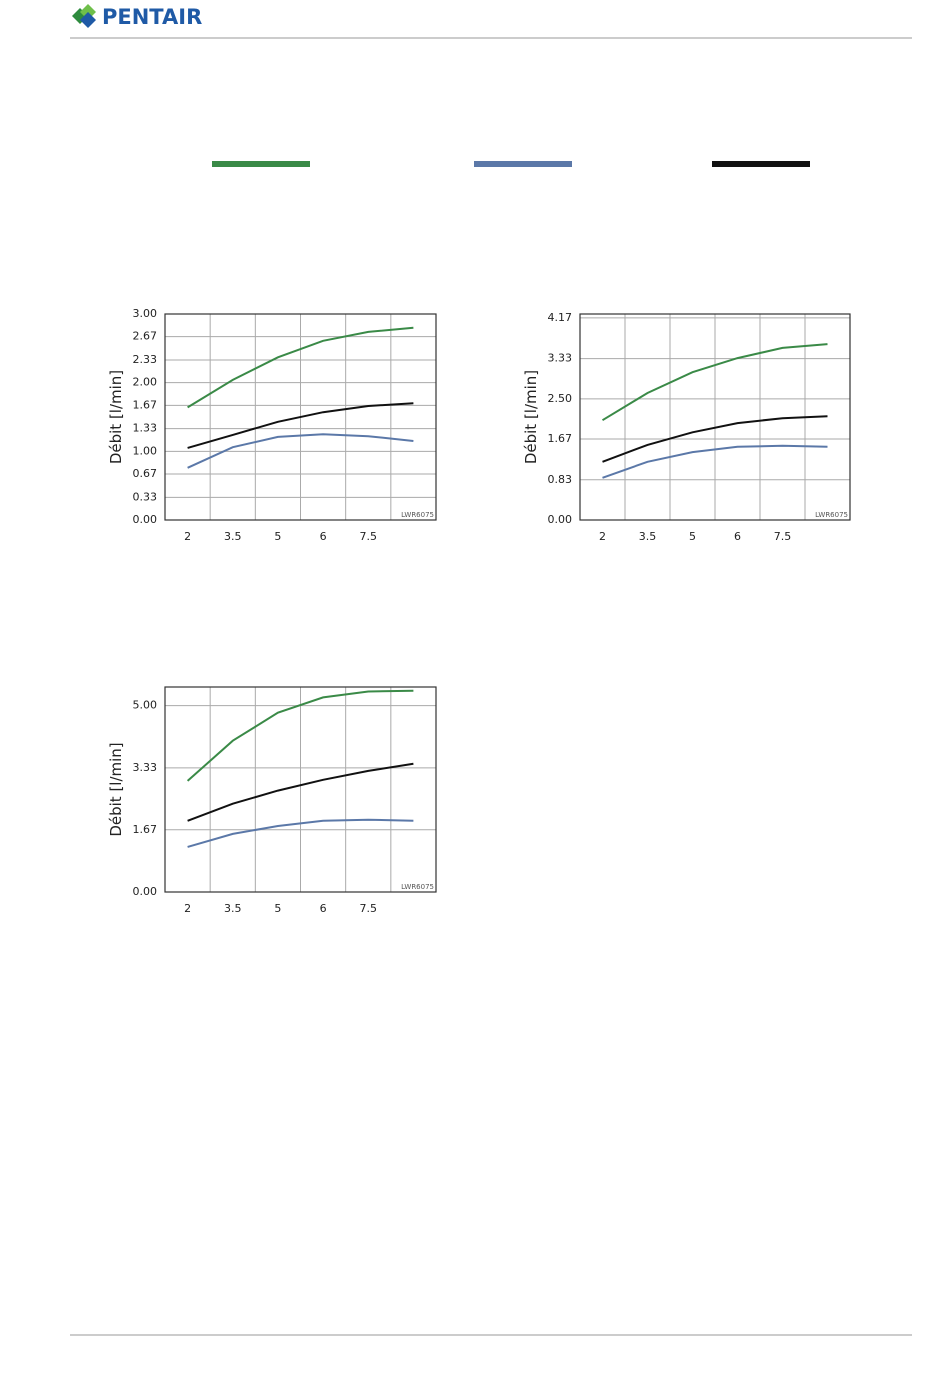 The width and height of the screenshot is (950, 1378). Describe the element at coordinates (560, 398) in the screenshot. I see `y-tick-label: 2.50` at that location.